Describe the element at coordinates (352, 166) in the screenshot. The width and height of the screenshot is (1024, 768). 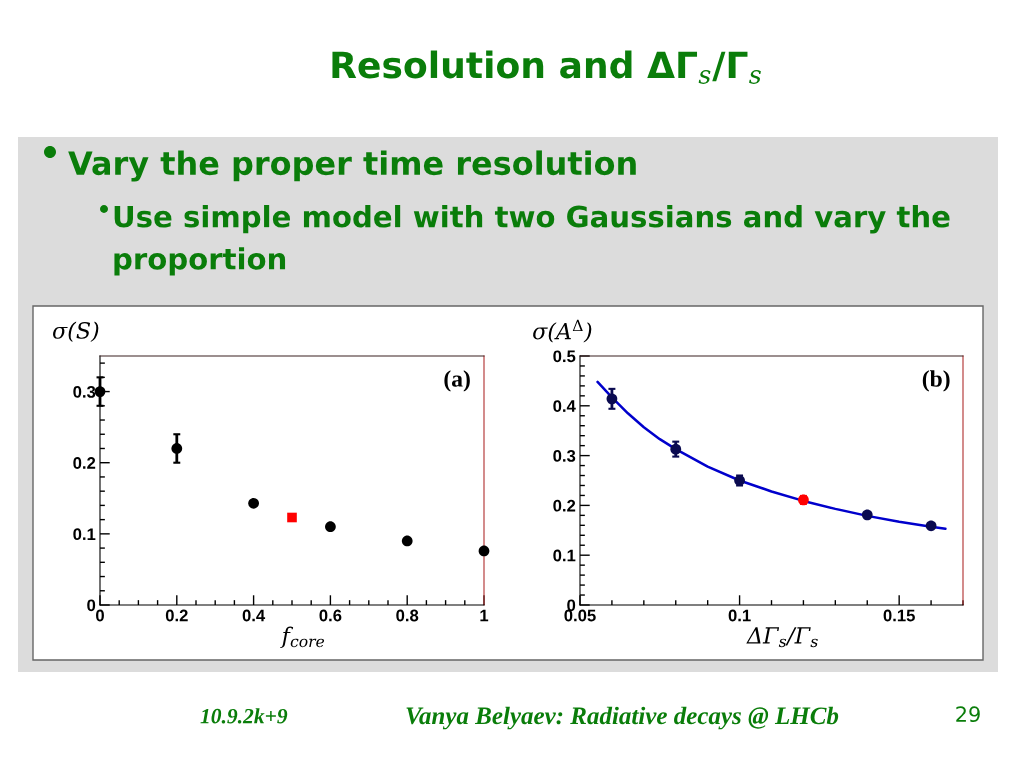
I see `text: Vary the proper time resolution` at that location.